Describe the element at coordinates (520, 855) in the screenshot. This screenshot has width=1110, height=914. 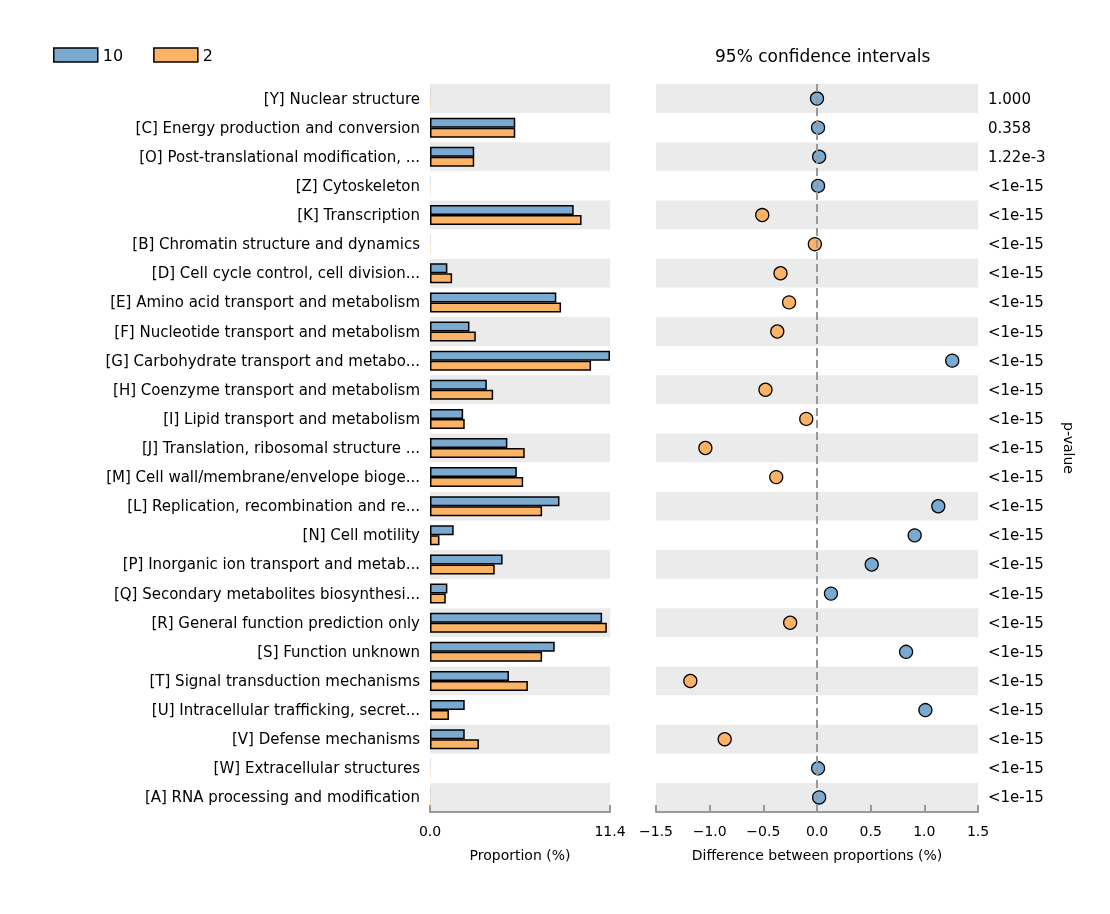
I see `x-axis-title: Proportion (%)` at that location.